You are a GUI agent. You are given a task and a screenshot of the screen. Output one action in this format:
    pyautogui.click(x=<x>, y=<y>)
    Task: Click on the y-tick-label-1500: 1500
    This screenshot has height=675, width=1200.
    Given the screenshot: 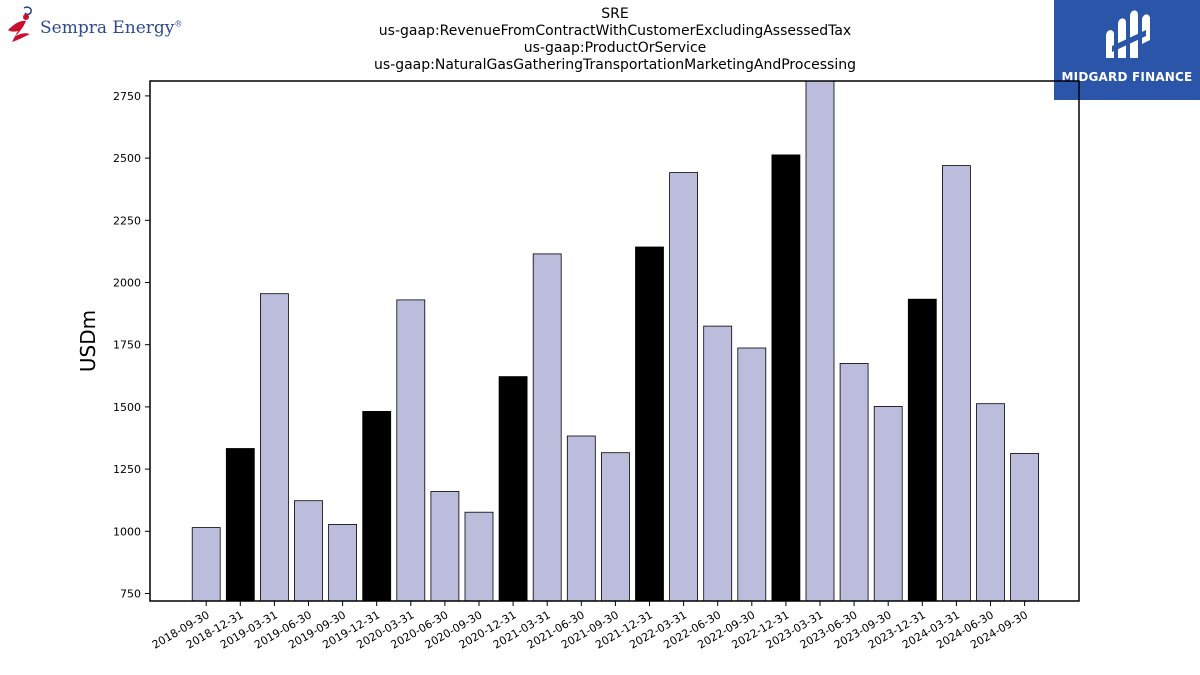 What is the action you would take?
    pyautogui.click(x=127, y=407)
    